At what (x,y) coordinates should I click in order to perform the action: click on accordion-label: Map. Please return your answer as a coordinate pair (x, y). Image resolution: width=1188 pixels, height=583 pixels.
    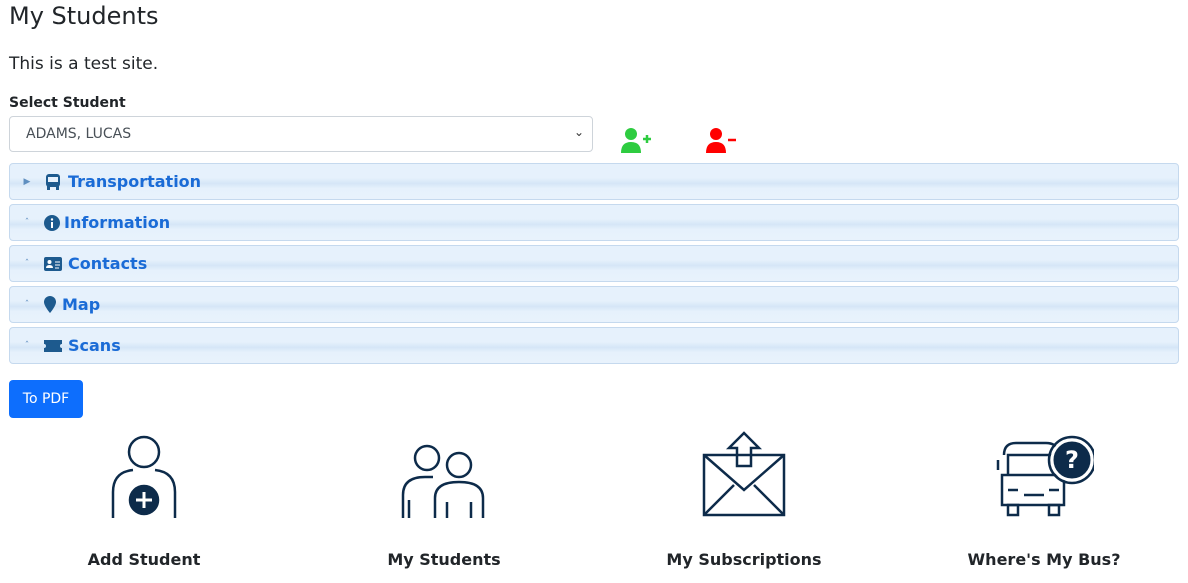
    Looking at the image, I should click on (81, 304).